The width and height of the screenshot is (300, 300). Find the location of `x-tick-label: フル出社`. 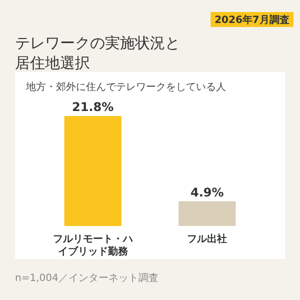

x-tick-label: フル出社 is located at coordinates (207, 239).